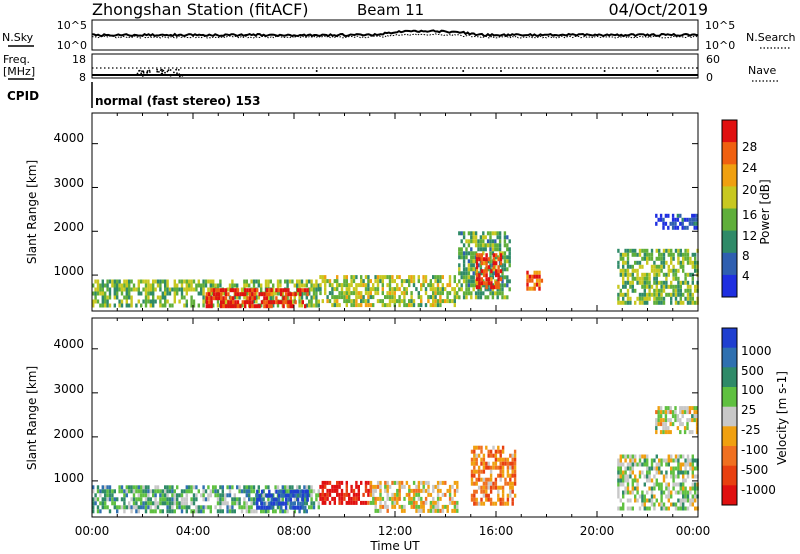 The image size is (800, 554). Describe the element at coordinates (32, 418) in the screenshot. I see `velocity-ylabel: Slant Range [km]` at that location.